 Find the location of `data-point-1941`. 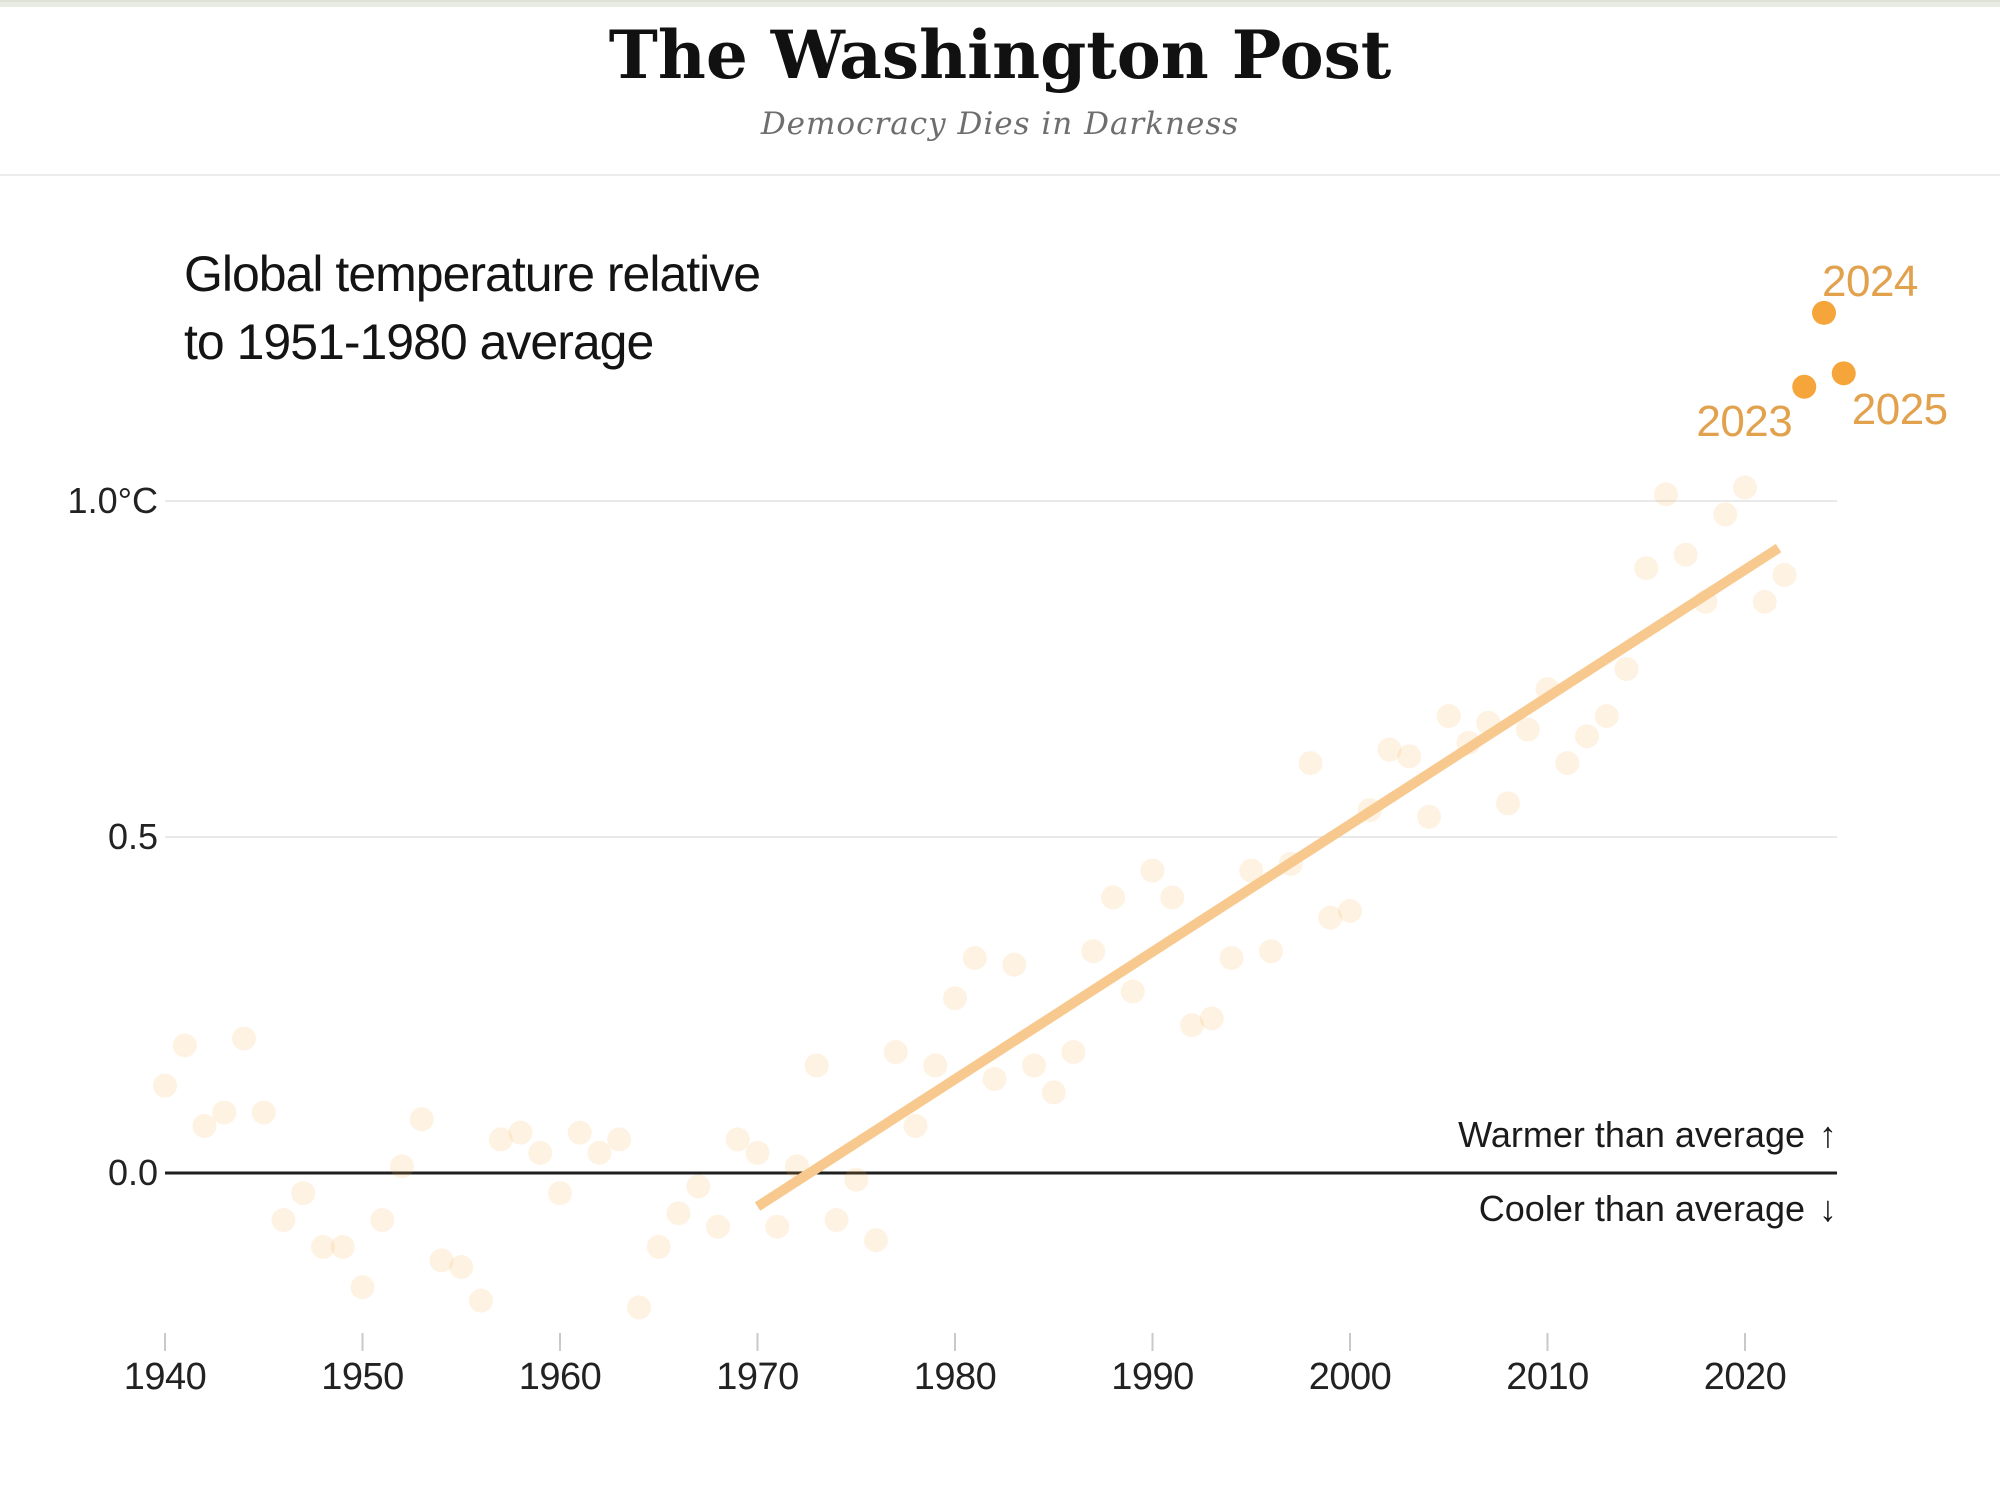

data-point-1941 is located at coordinates (184, 1045).